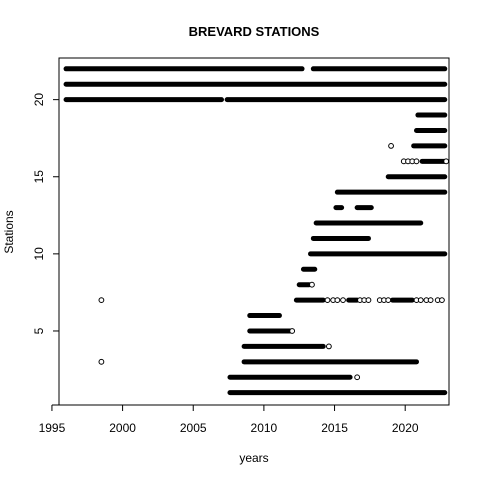  What do you see at coordinates (39, 254) in the screenshot?
I see `y-tick-label: 10` at bounding box center [39, 254].